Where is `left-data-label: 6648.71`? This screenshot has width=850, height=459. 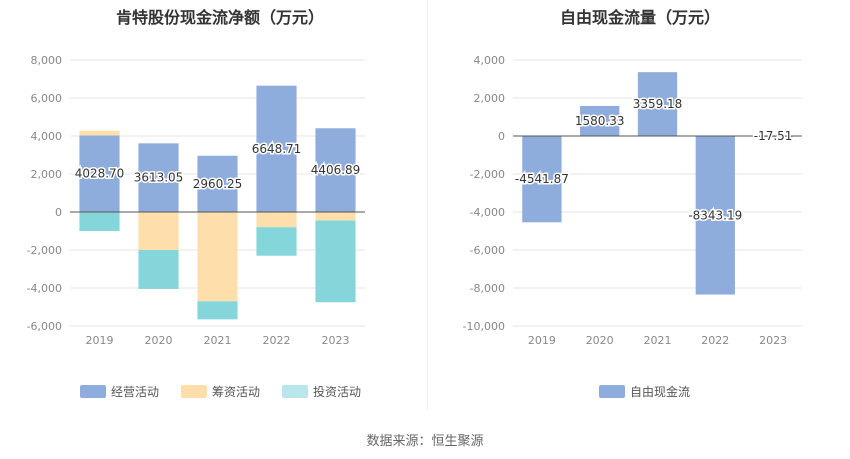
left-data-label: 6648.71 is located at coordinates (277, 149).